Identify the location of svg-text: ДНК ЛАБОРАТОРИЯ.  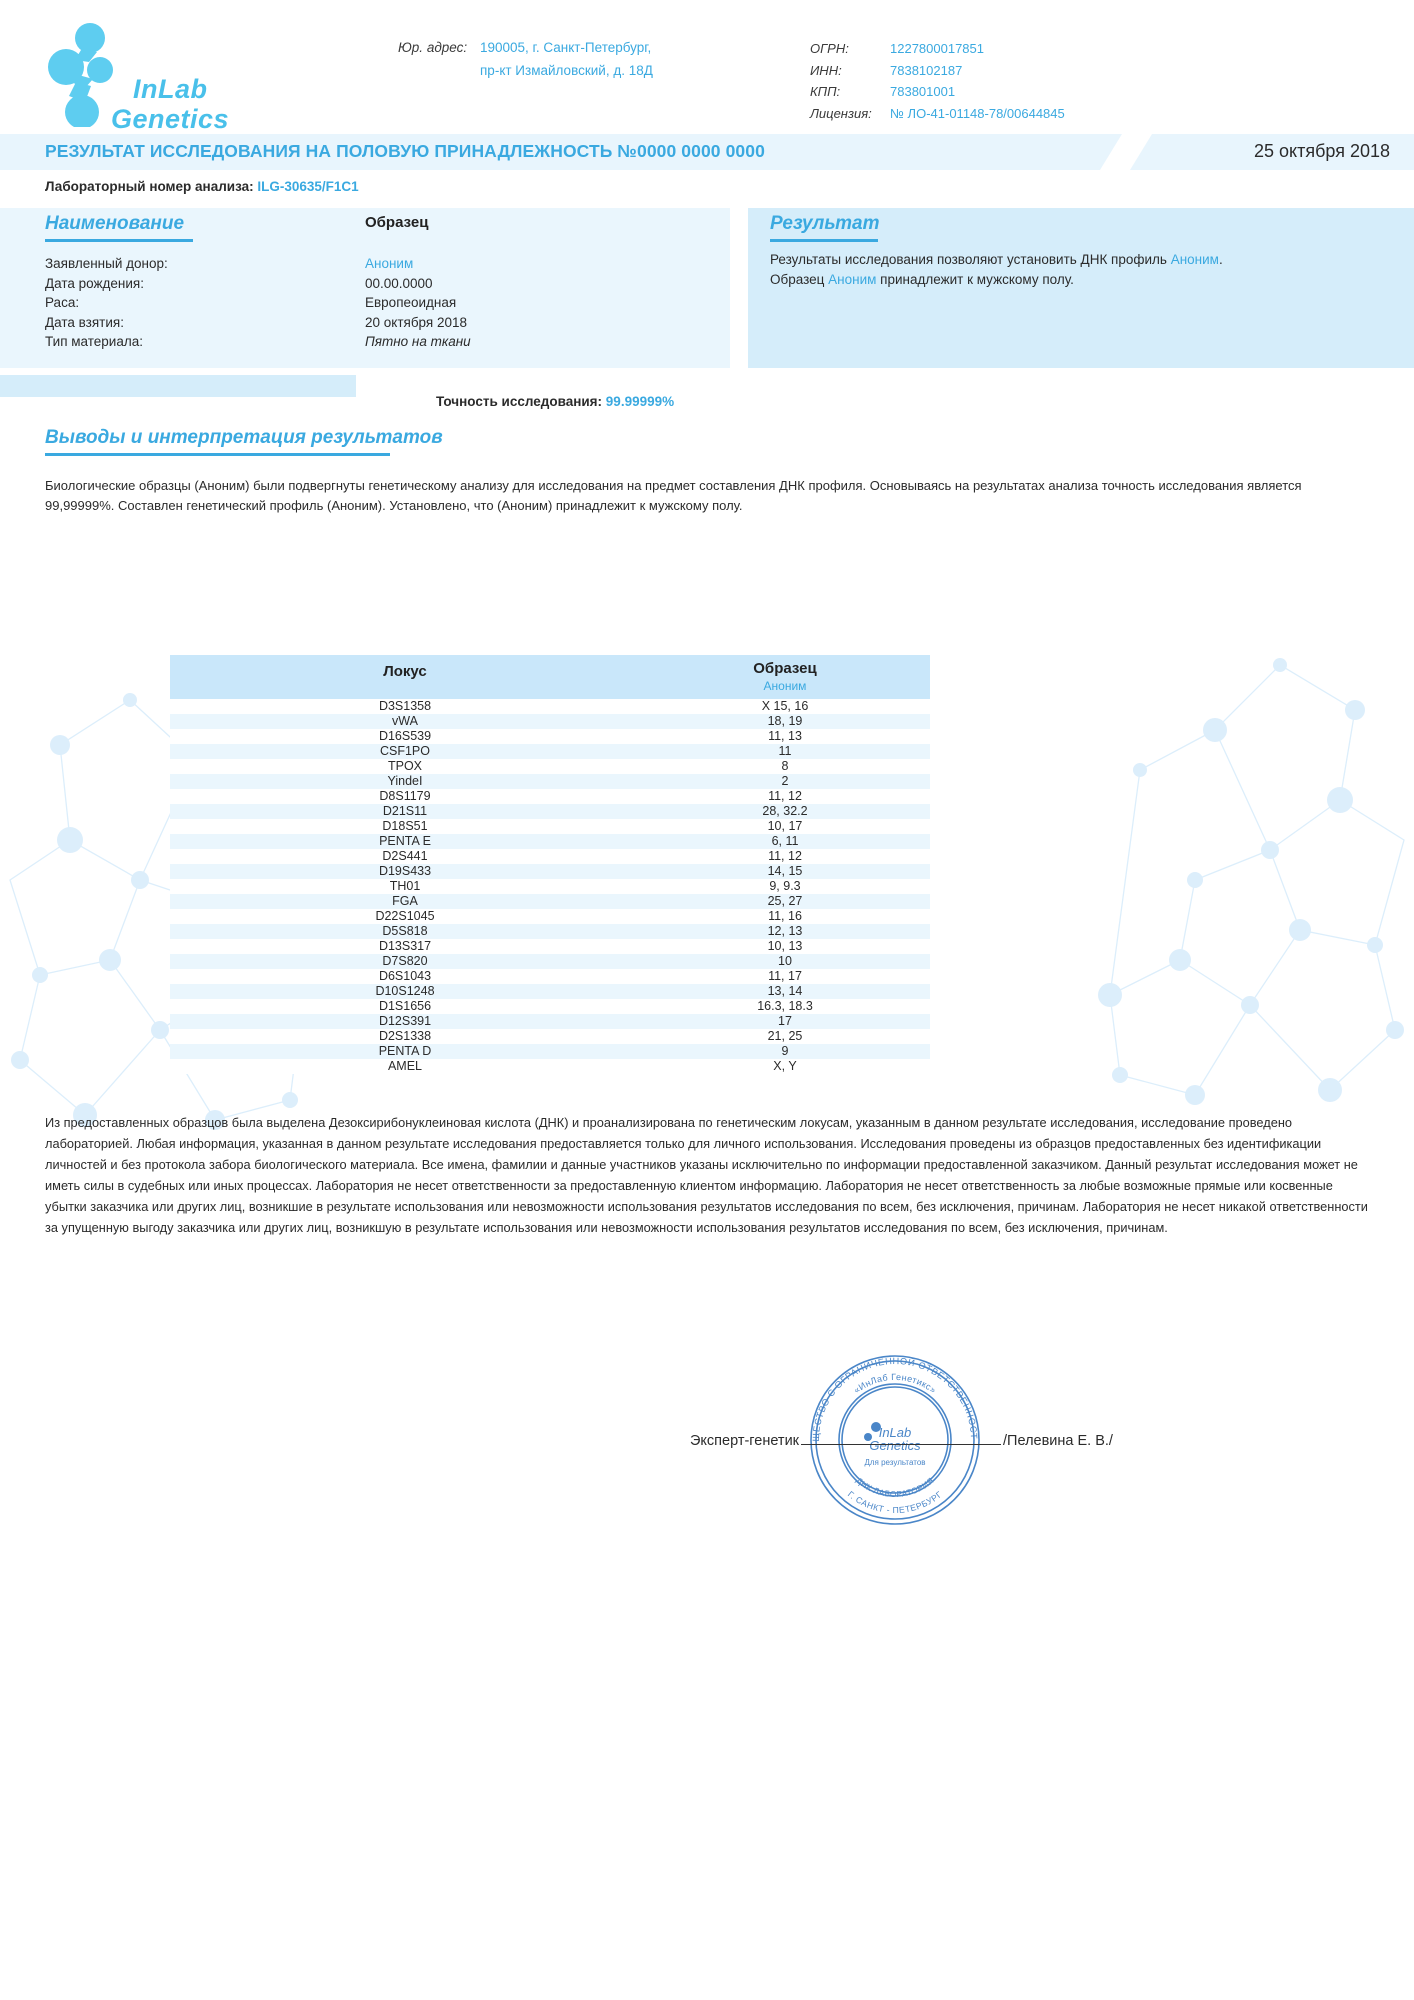
(895, 1487).